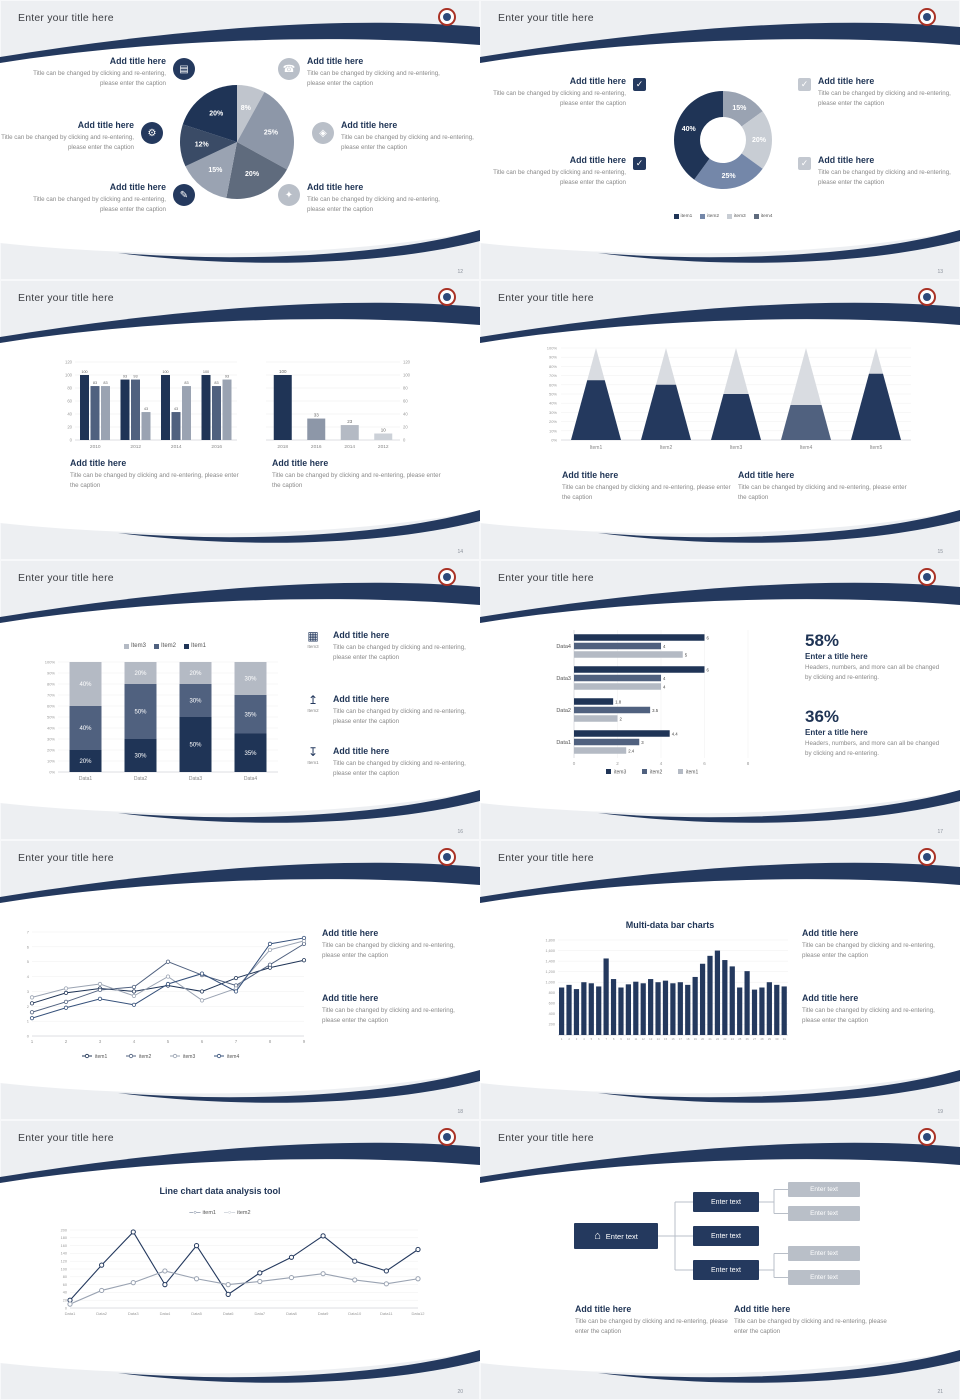 The height and width of the screenshot is (1400, 960). Describe the element at coordinates (822, 716) in the screenshot. I see `stat-value: 36%` at that location.